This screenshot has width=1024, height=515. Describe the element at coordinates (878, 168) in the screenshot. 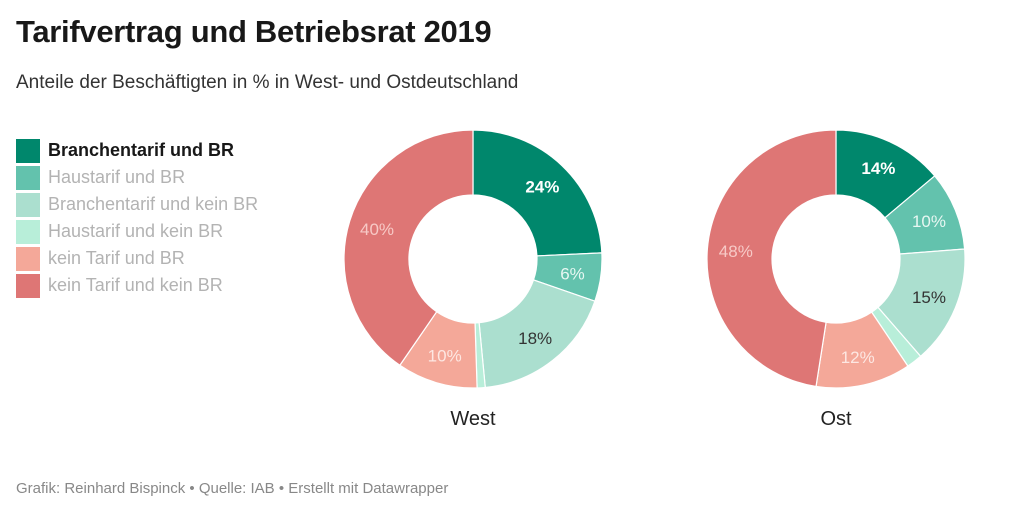

I see `slice-label: 14%` at that location.